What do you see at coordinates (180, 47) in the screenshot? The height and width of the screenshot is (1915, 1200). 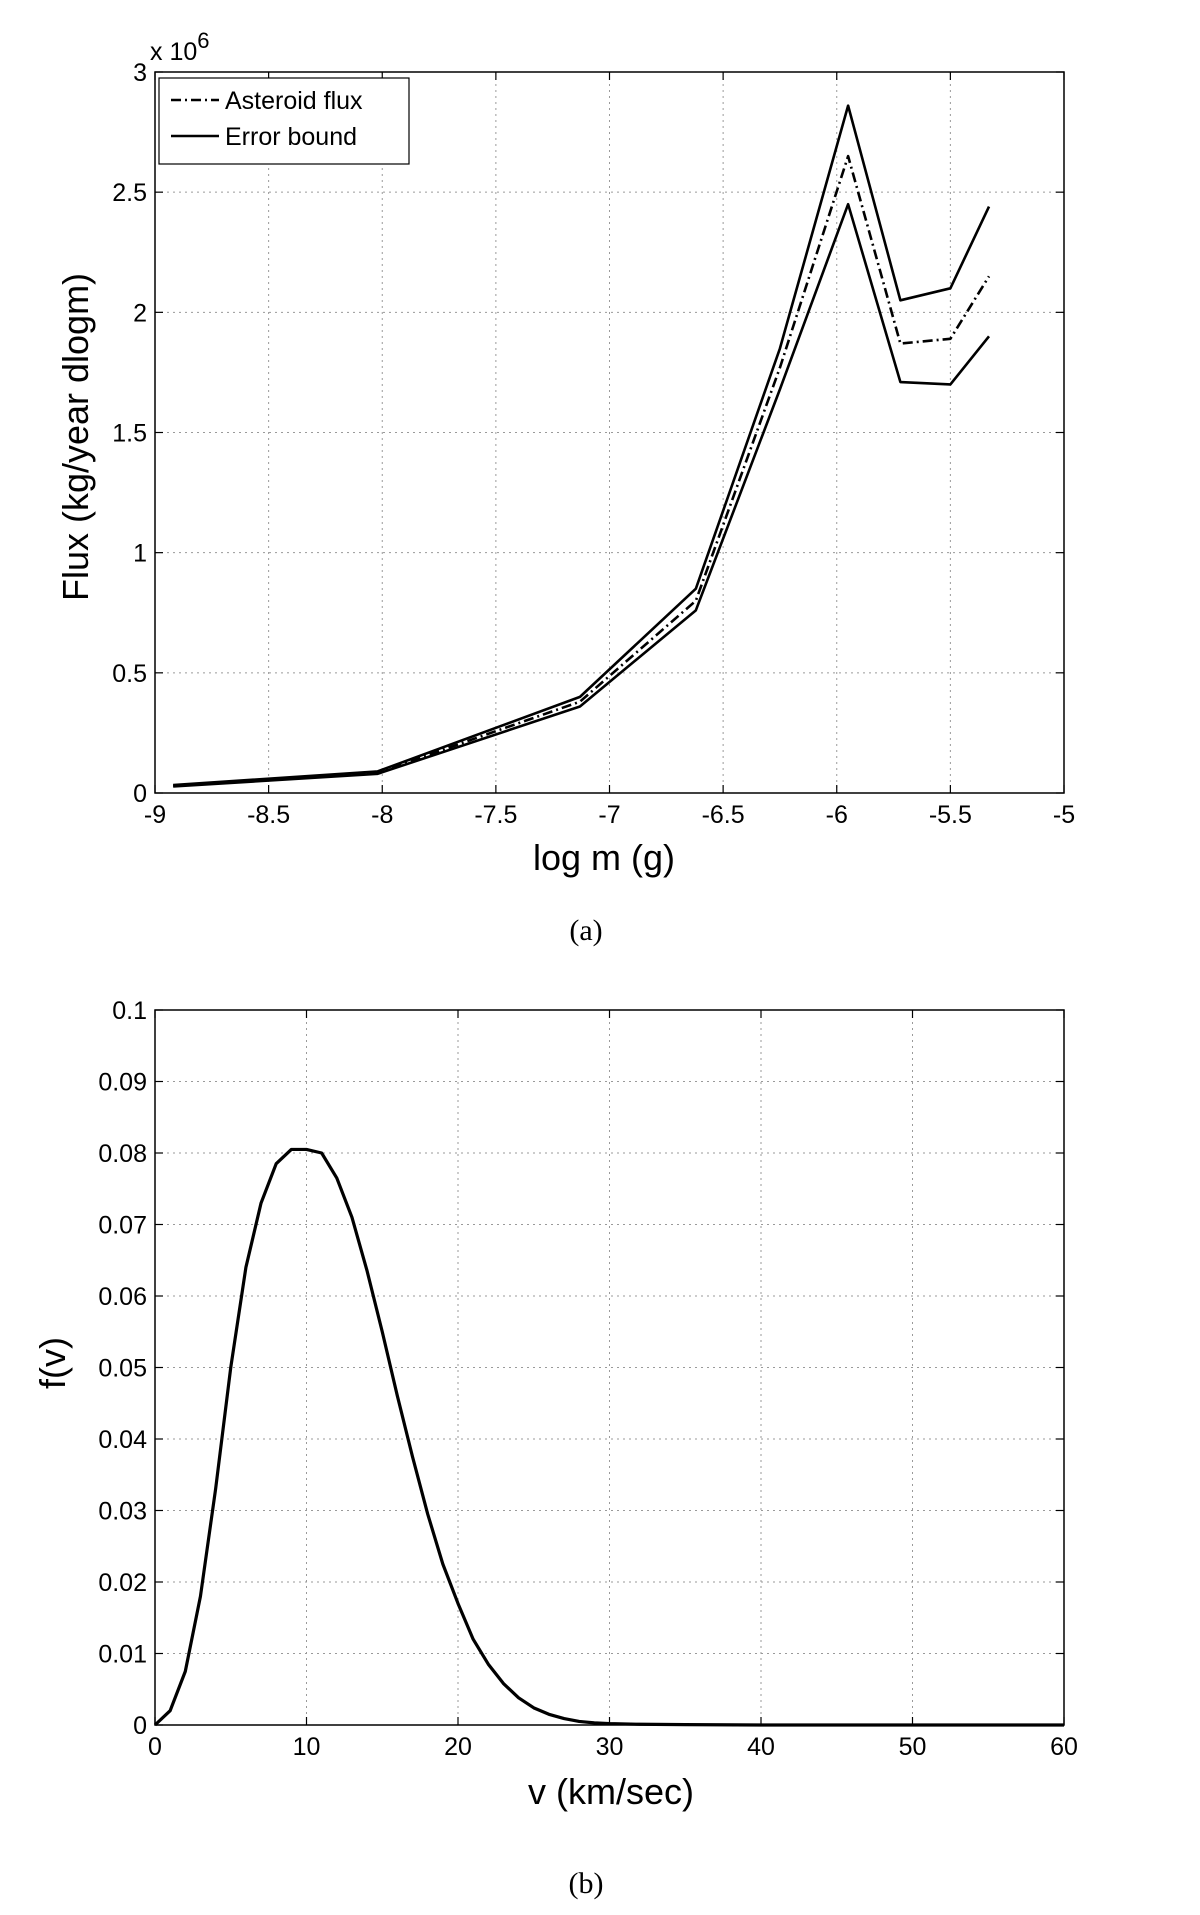 I see `y-multiplier-a: x 106` at bounding box center [180, 47].